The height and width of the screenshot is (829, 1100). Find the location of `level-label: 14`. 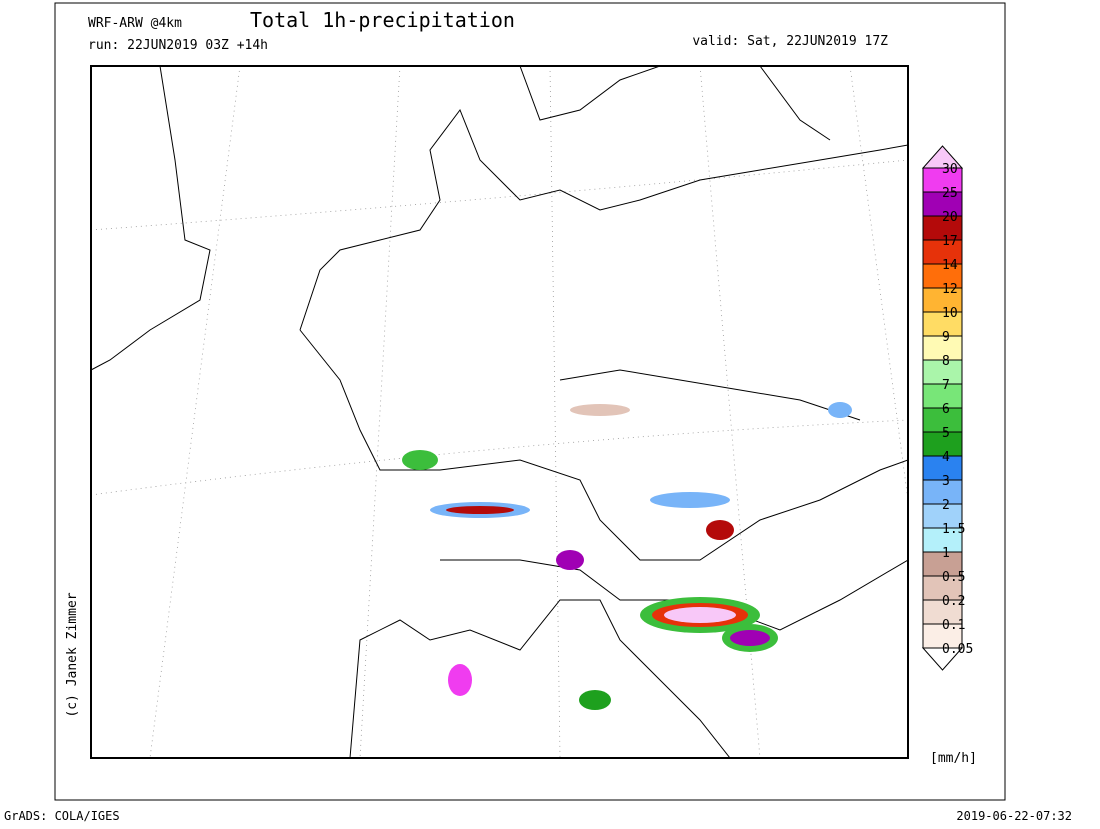

level-label: 14 is located at coordinates (950, 265).